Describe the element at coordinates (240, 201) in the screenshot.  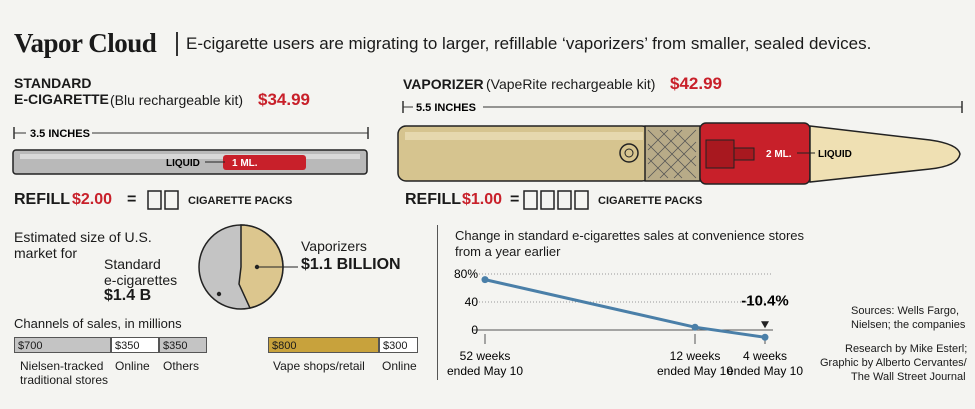
I see `ecig-packs-label: CIGARETTE PACKS` at that location.